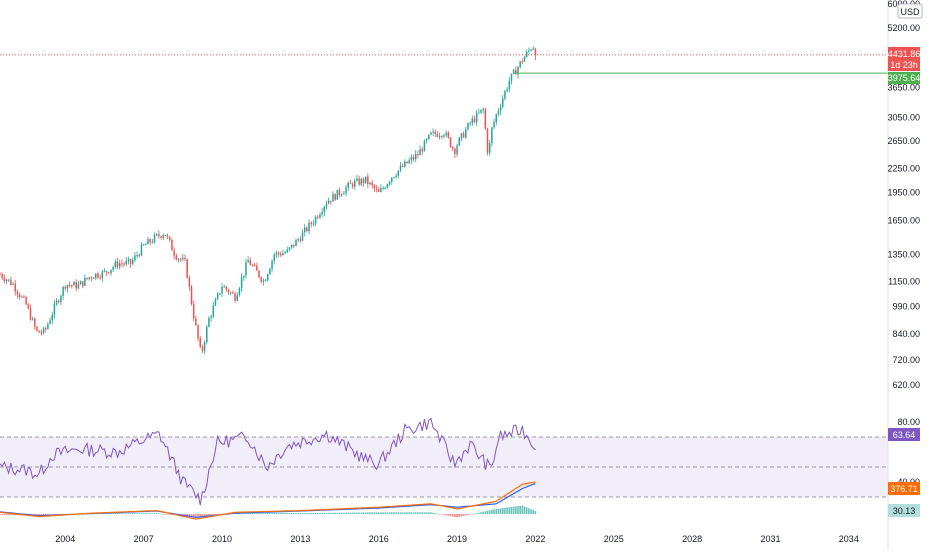  Describe the element at coordinates (910, 11) in the screenshot. I see `currency-badge` at that location.